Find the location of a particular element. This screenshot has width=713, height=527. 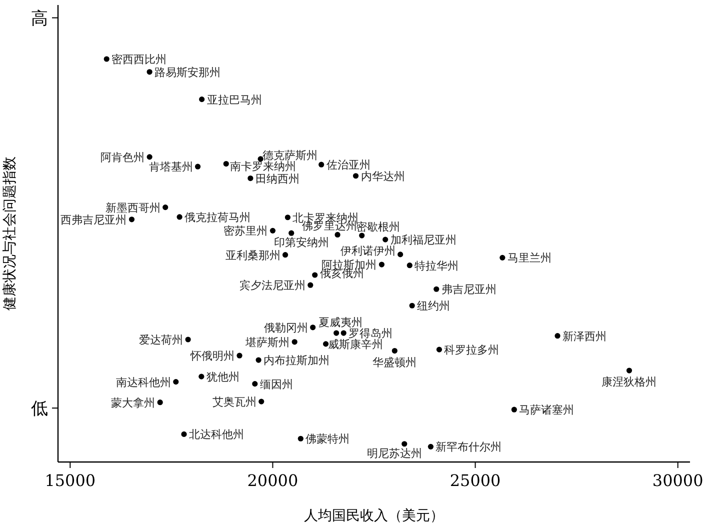

annotation: 内华达州 is located at coordinates (382, 176).